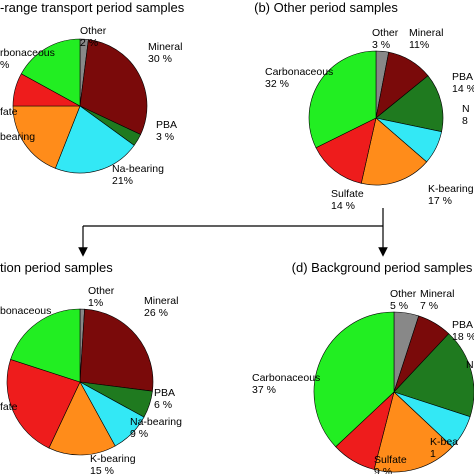 The height and width of the screenshot is (474, 474). Describe the element at coordinates (92, 7) in the screenshot. I see `pie-title: -range transport period samples` at that location.